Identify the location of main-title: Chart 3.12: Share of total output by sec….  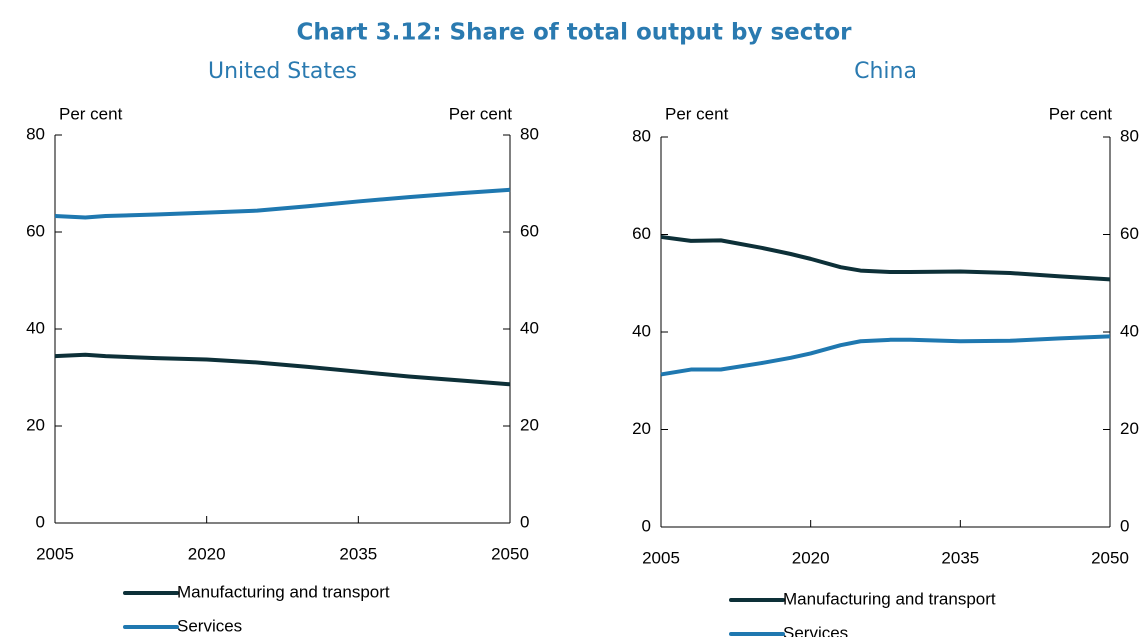
(574, 33).